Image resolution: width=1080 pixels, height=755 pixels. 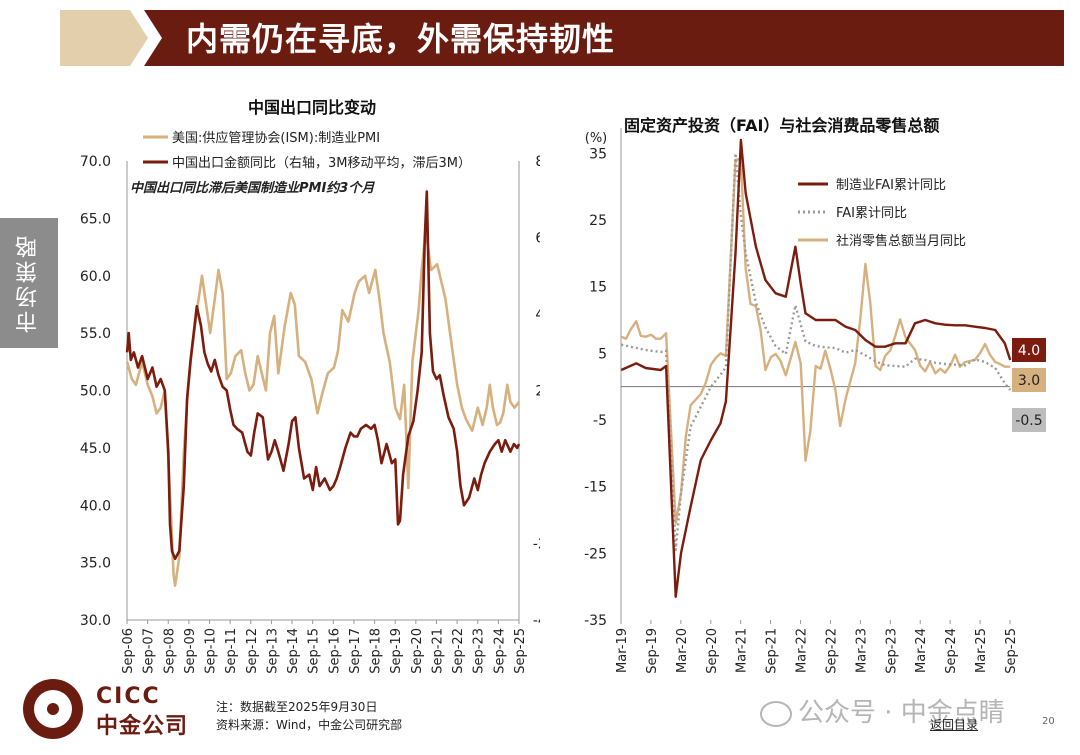 I want to click on title-bar-dark-band, so click(x=604, y=38).